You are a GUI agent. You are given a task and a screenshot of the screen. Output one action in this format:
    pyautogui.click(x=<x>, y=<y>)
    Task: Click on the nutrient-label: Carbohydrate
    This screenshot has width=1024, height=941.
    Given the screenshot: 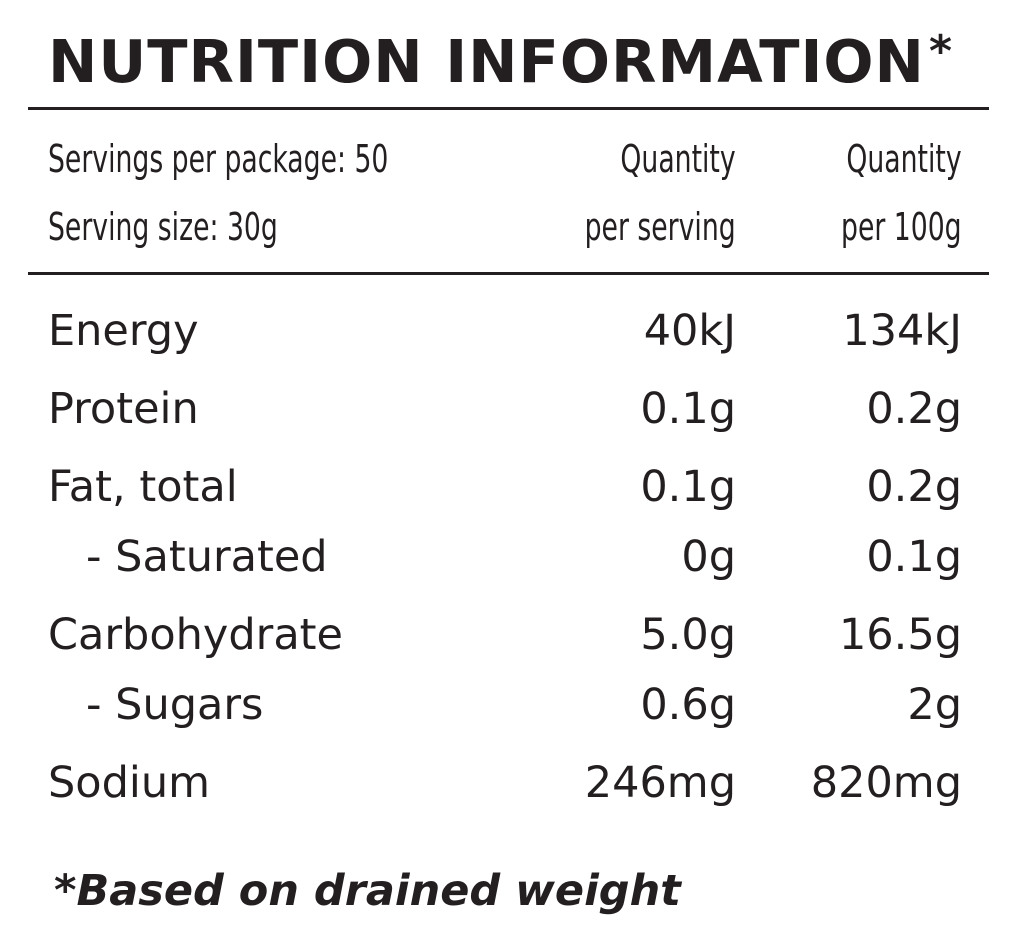 What is the action you would take?
    pyautogui.click(x=195, y=635)
    